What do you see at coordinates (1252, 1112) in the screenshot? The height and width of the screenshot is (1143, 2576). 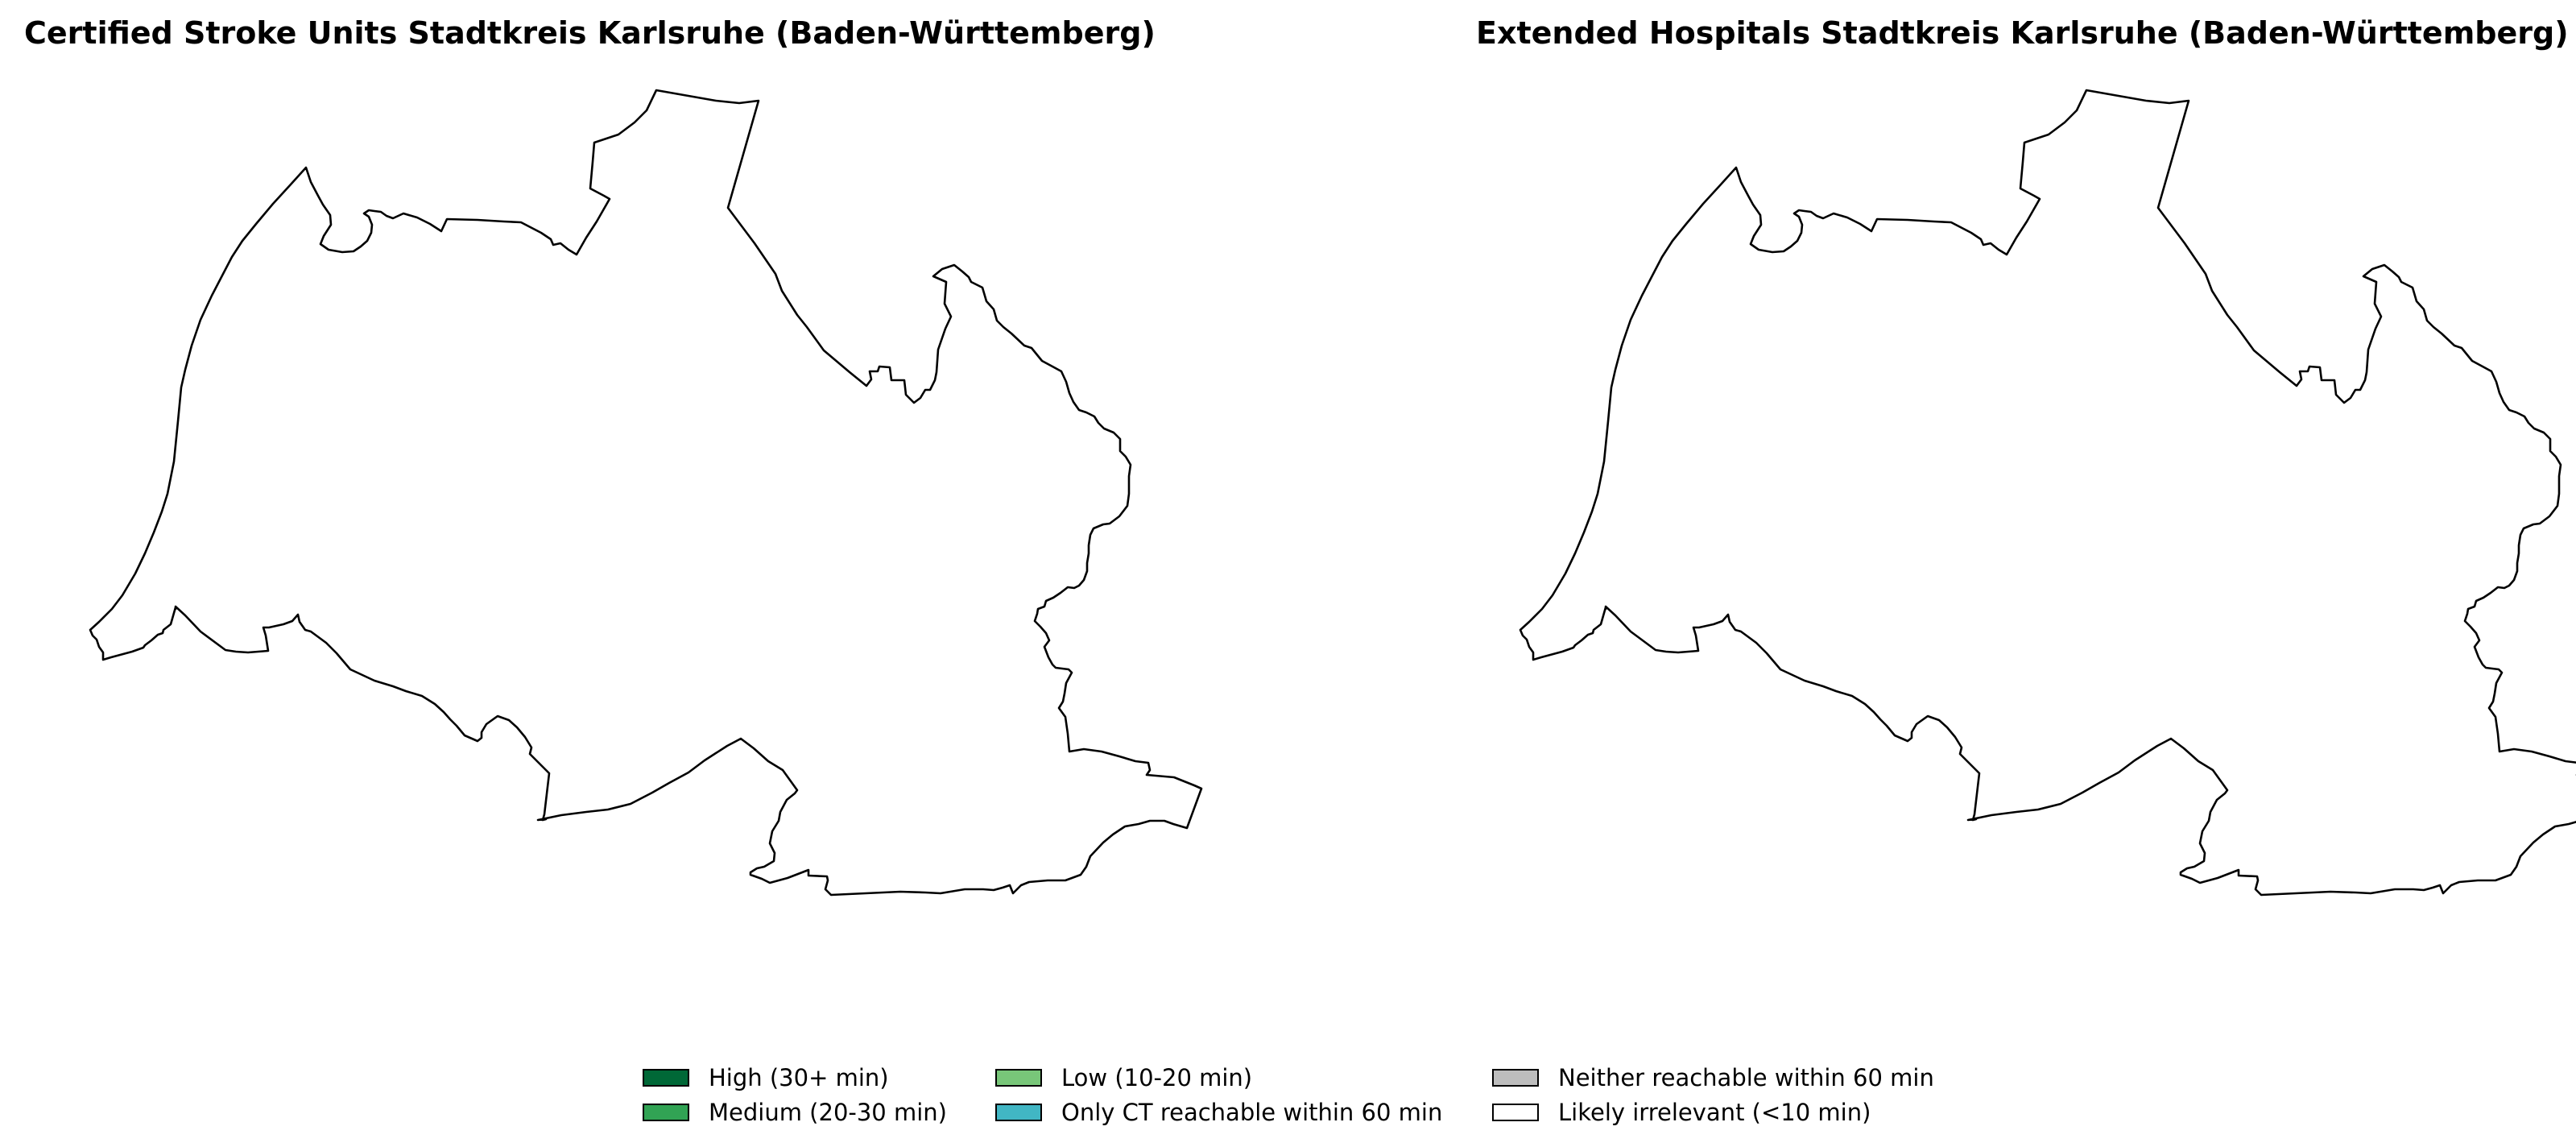 I see `legend-label-only-ct: Only CT reachable within 60 min` at bounding box center [1252, 1112].